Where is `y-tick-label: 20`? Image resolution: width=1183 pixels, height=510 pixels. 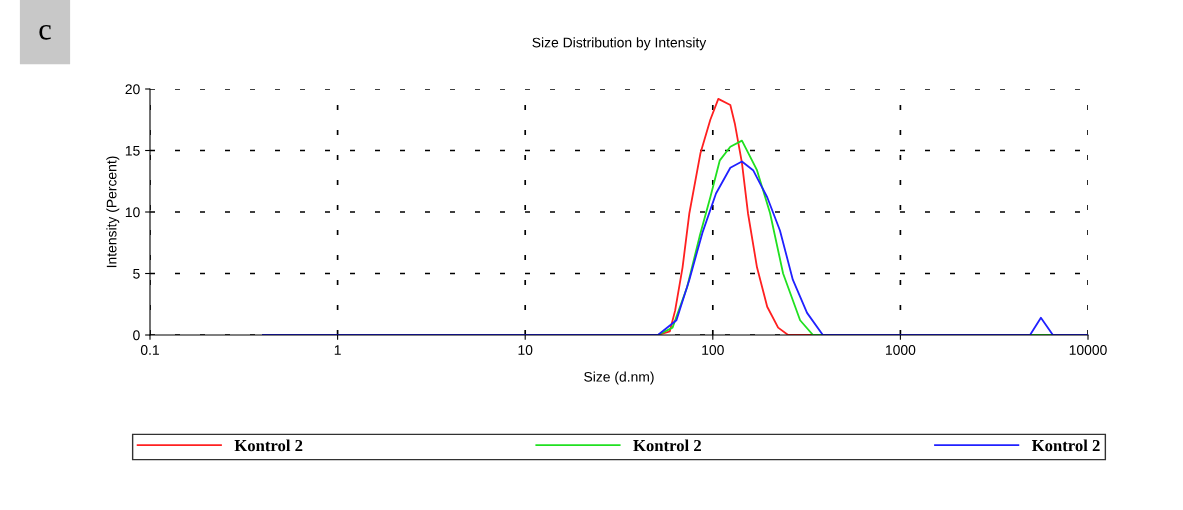 y-tick-label: 20 is located at coordinates (132, 89).